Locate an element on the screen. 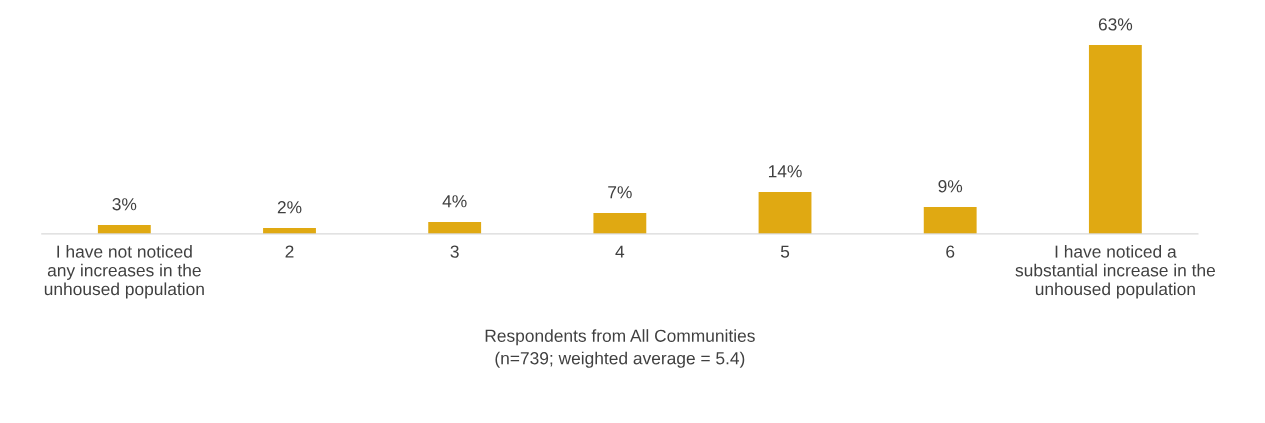  data-label: 2% is located at coordinates (289, 207).